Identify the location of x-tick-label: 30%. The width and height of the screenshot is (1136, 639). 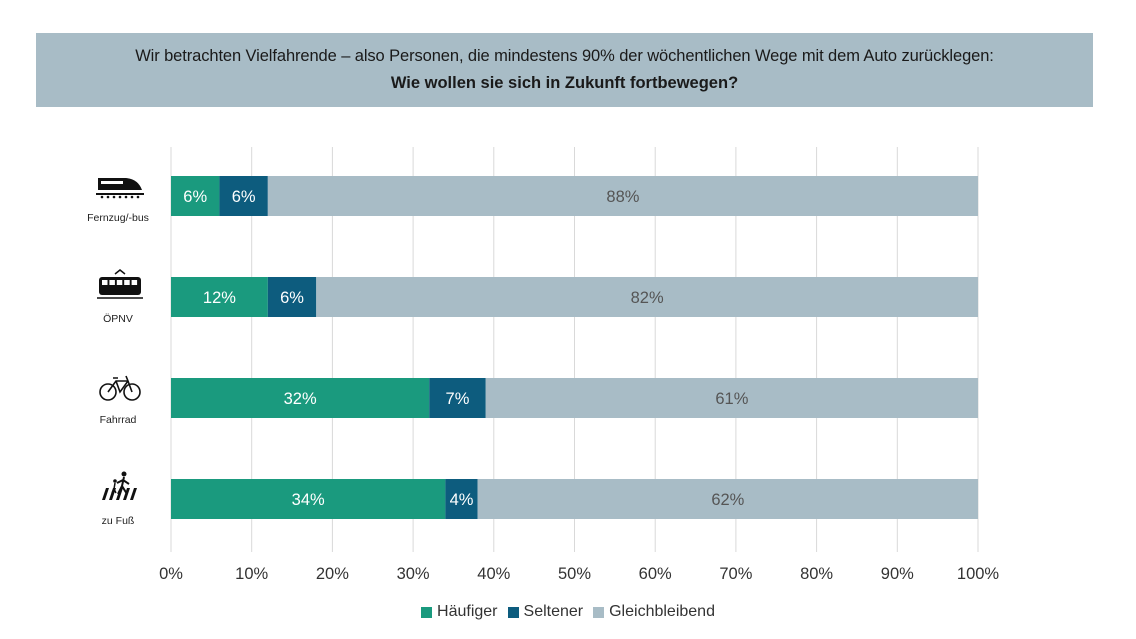
(413, 574).